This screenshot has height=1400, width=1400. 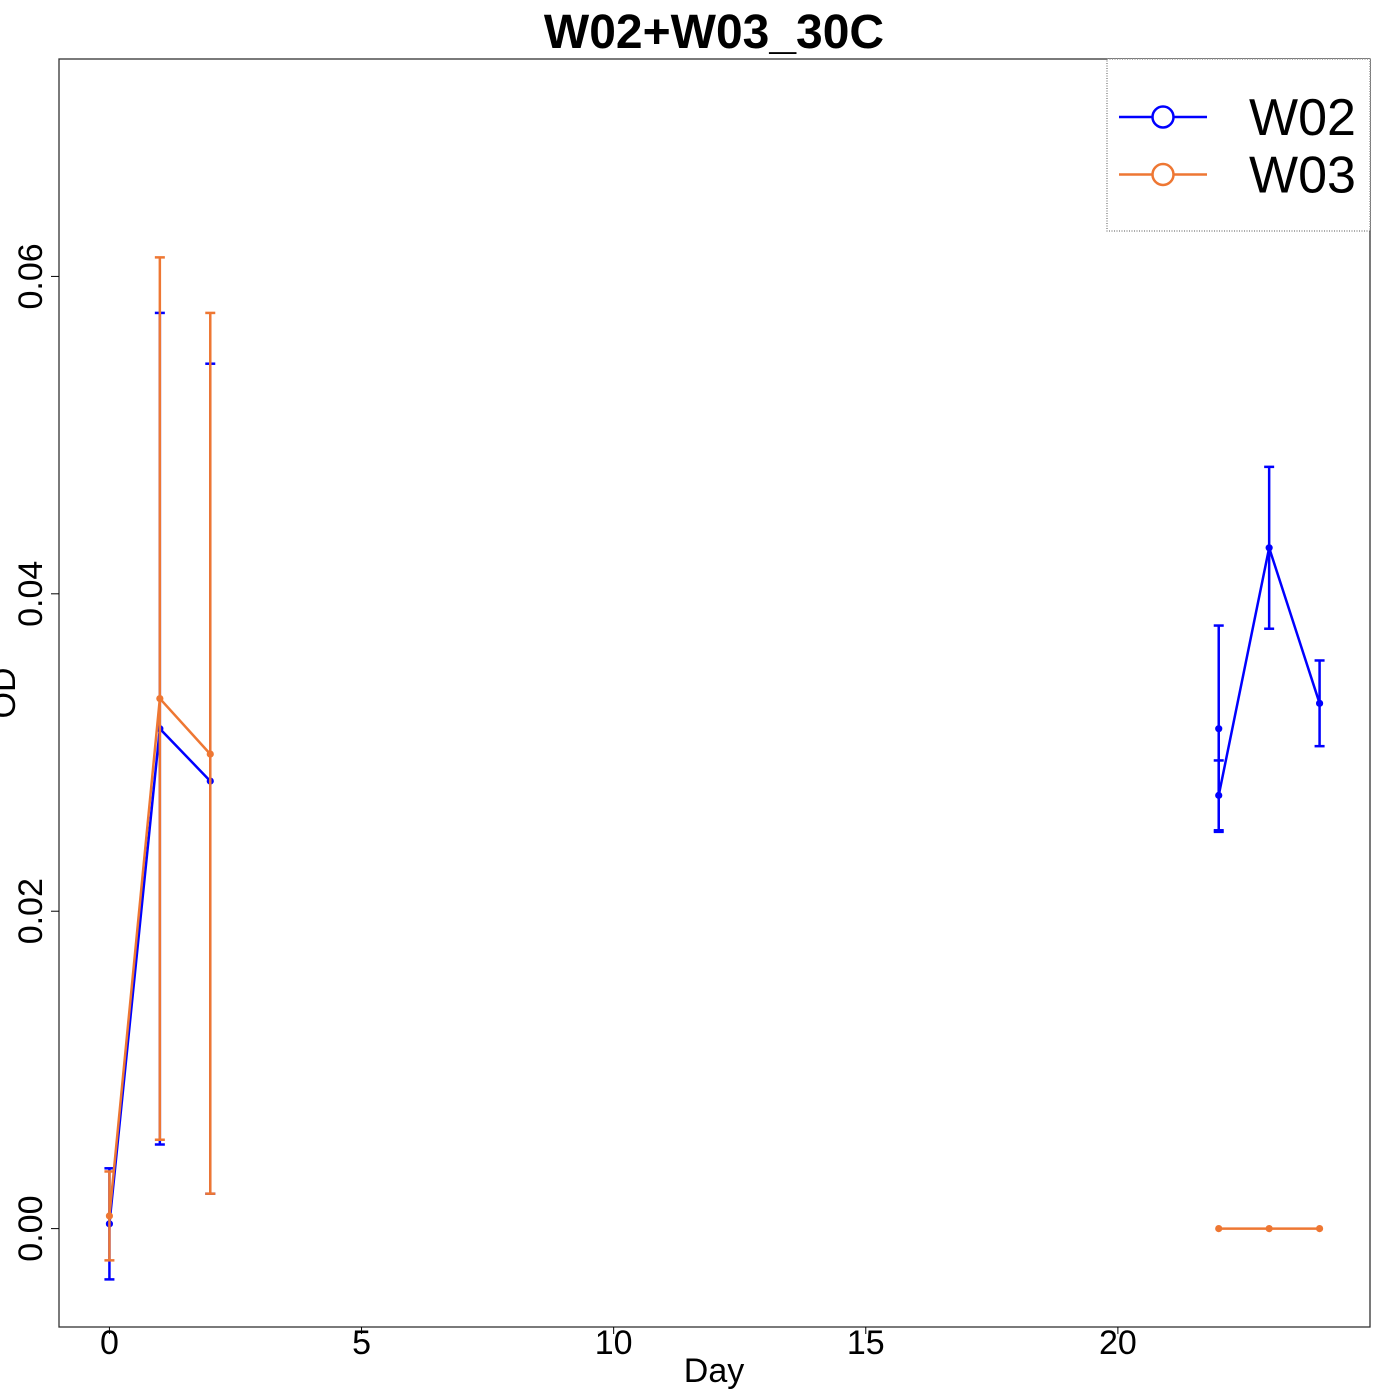 What do you see at coordinates (35, 752) in the screenshot?
I see `y-axis: 0.00 0.02 0.04 0.06` at bounding box center [35, 752].